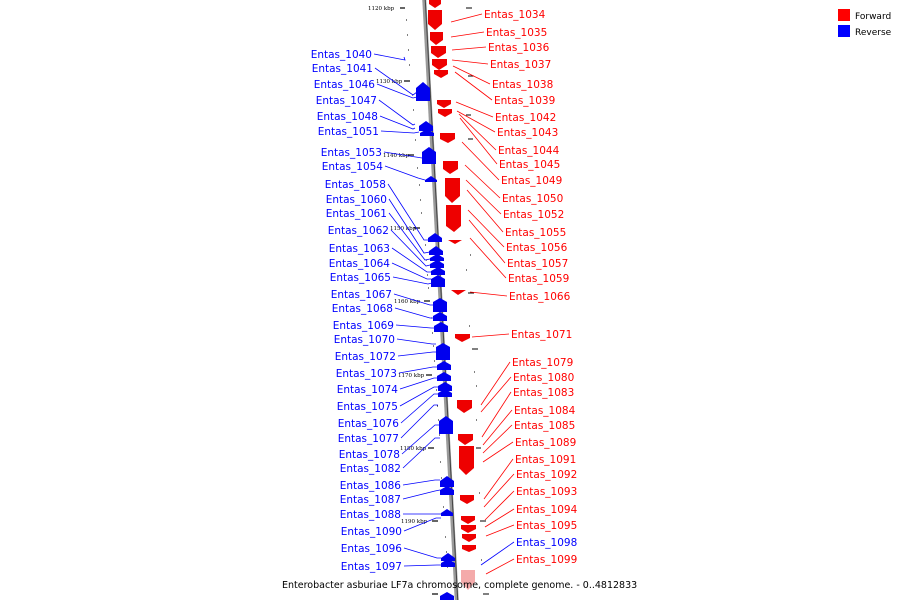  What do you see at coordinates (545, 443) in the screenshot?
I see `forward-gene-label: Entas_1089` at bounding box center [545, 443].